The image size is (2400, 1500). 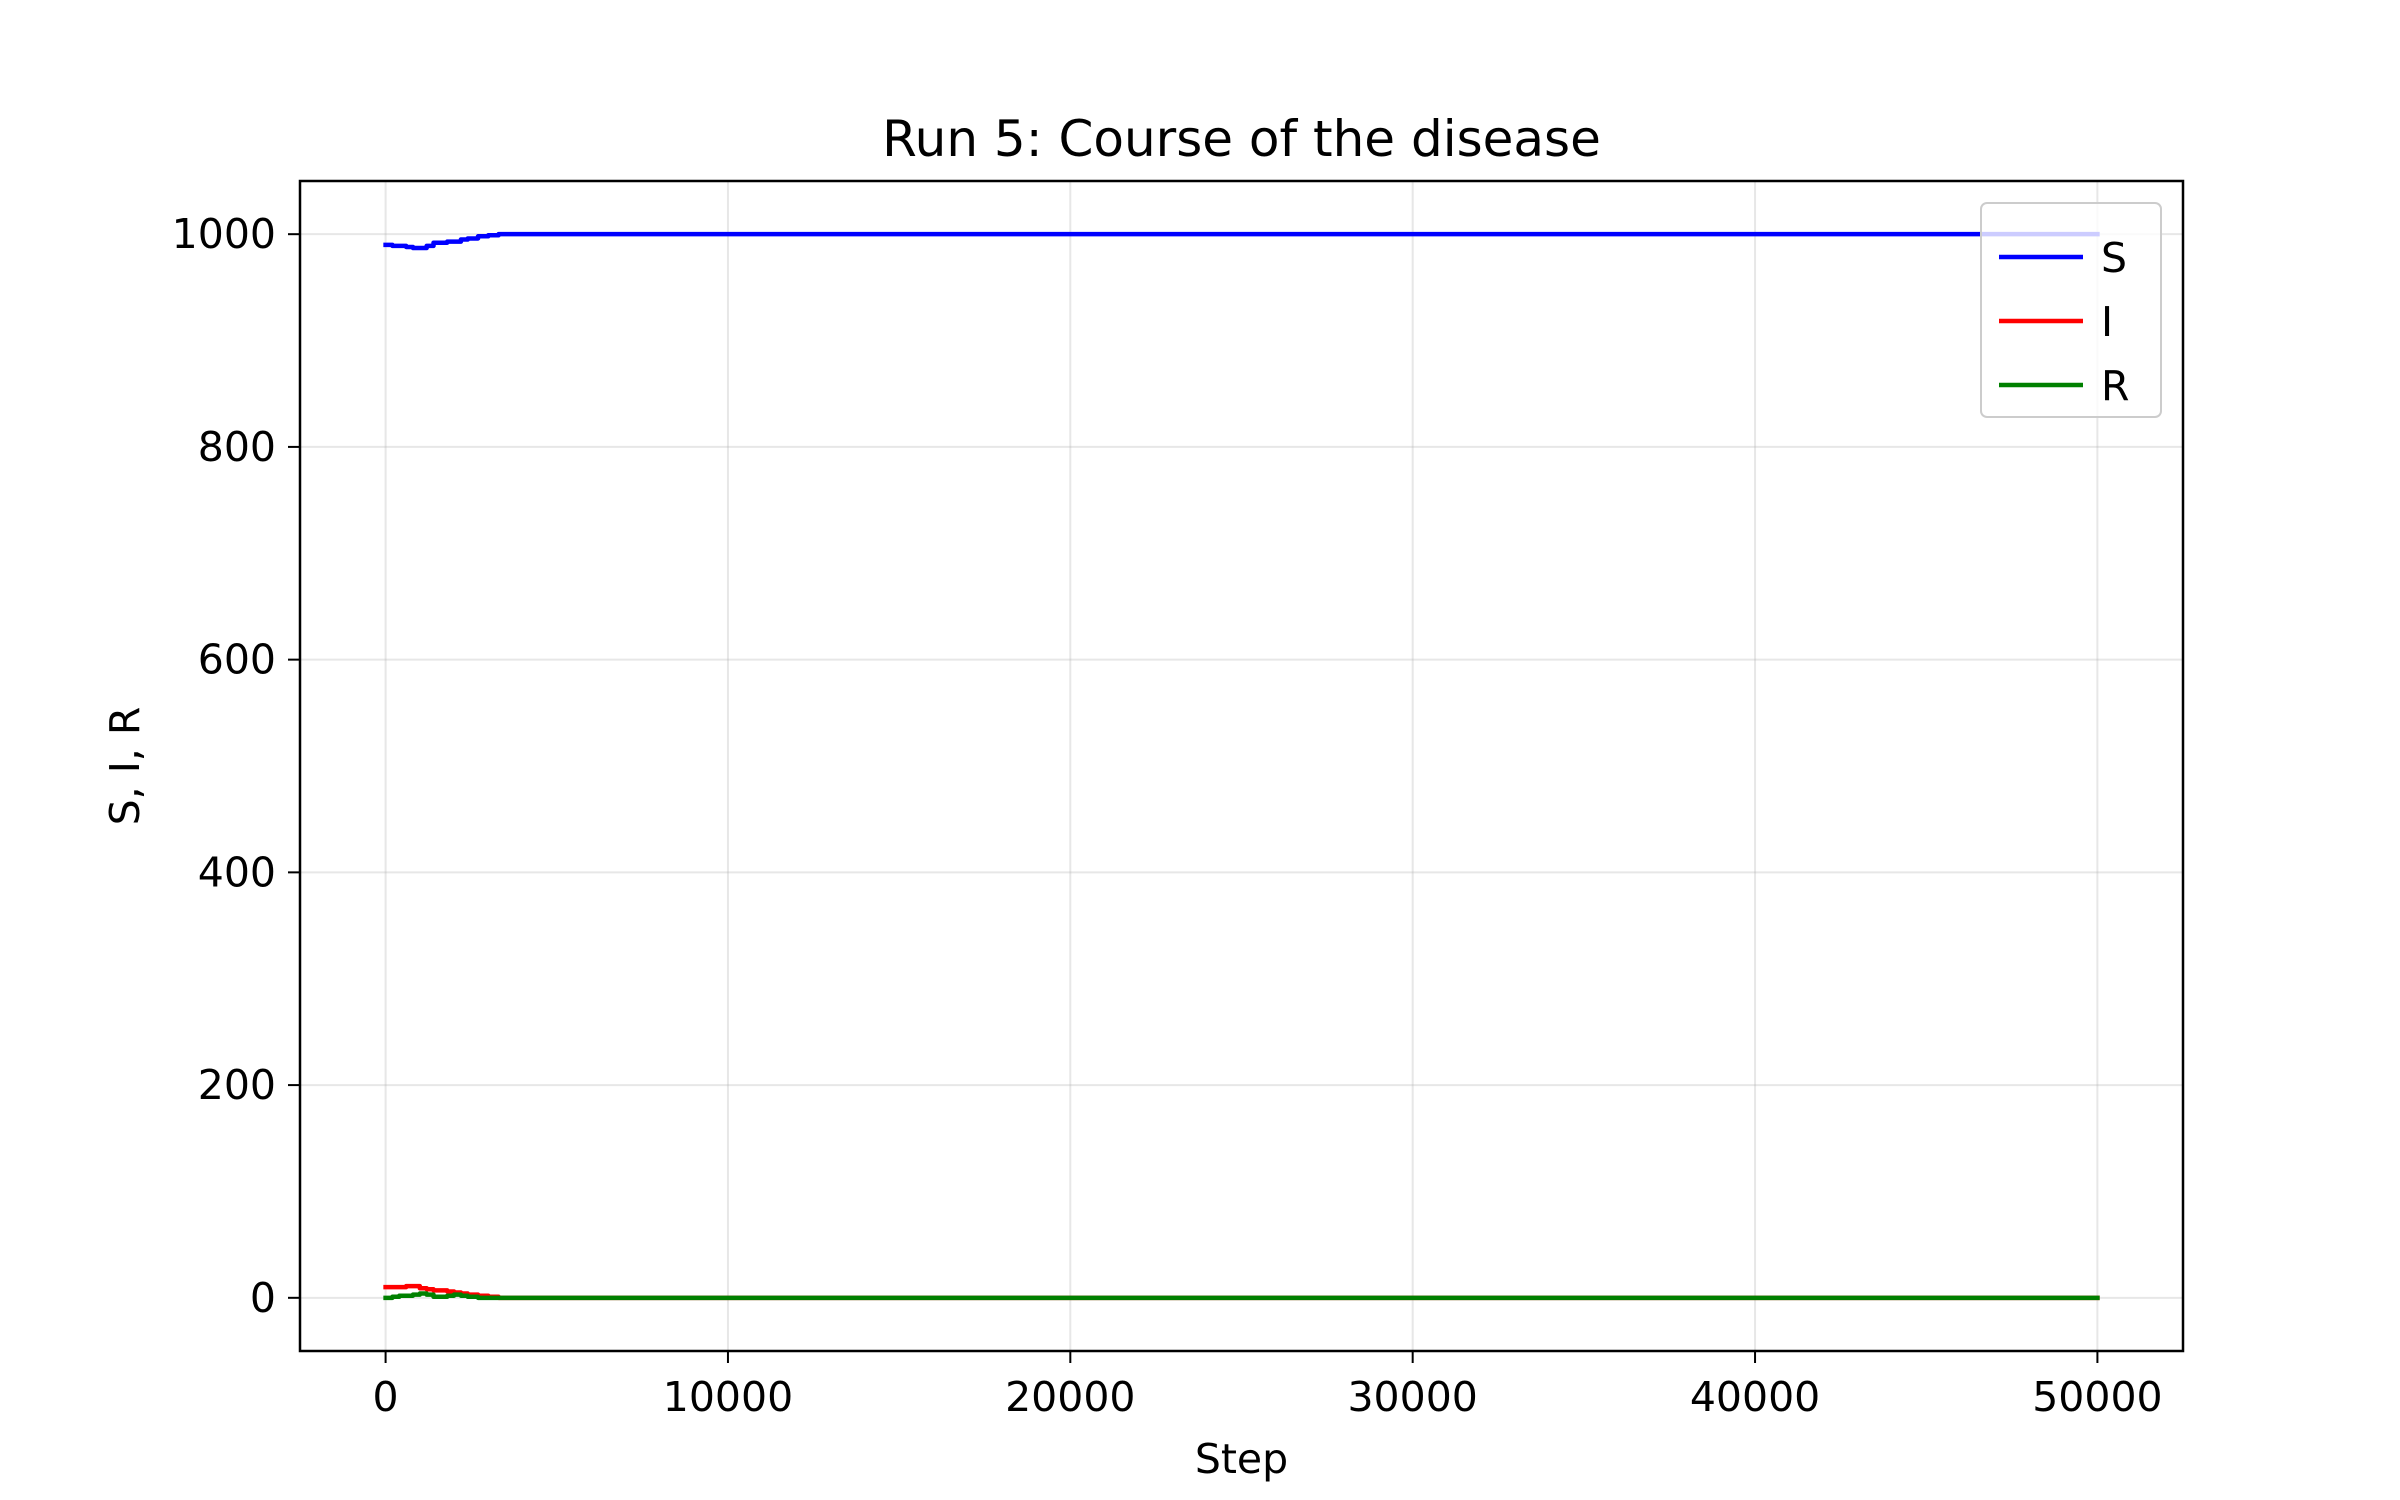 What do you see at coordinates (1412, 1397) in the screenshot?
I see `x-tick-label: 30000` at bounding box center [1412, 1397].